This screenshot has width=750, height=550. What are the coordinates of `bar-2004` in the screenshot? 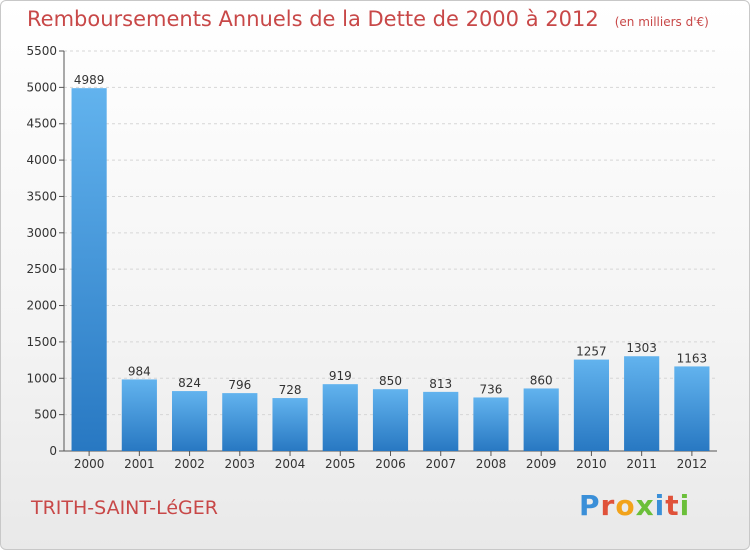 It's located at (290, 424).